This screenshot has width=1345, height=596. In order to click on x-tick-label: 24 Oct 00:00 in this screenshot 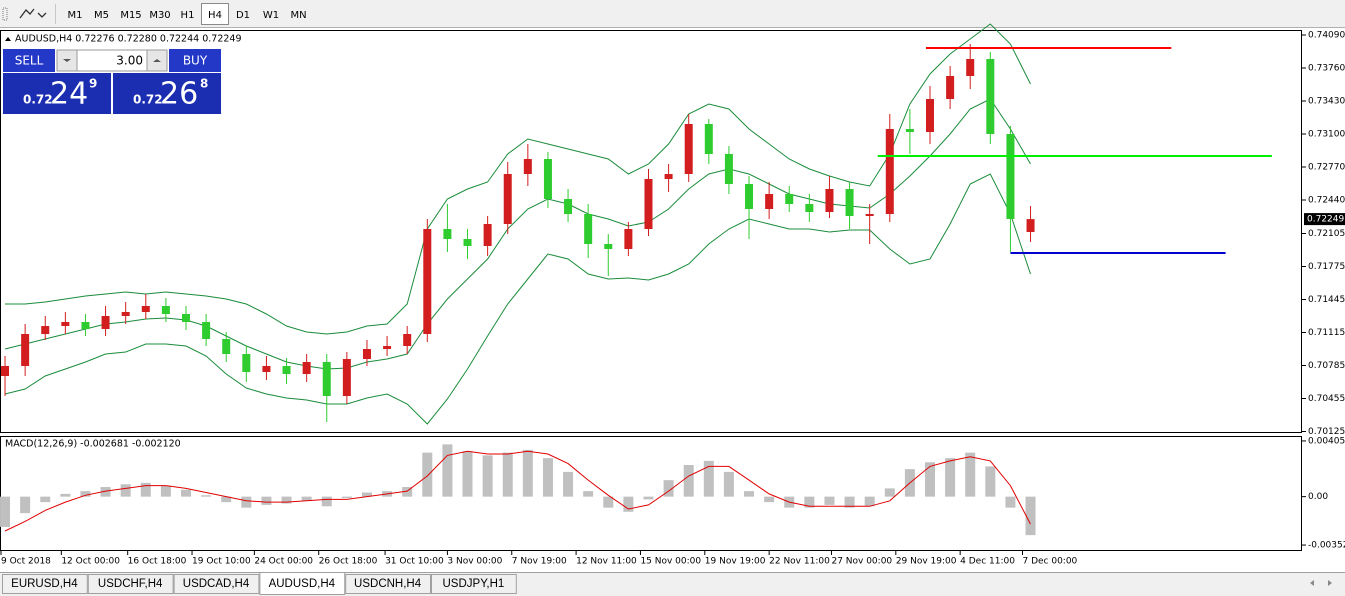, I will do `click(283, 562)`.